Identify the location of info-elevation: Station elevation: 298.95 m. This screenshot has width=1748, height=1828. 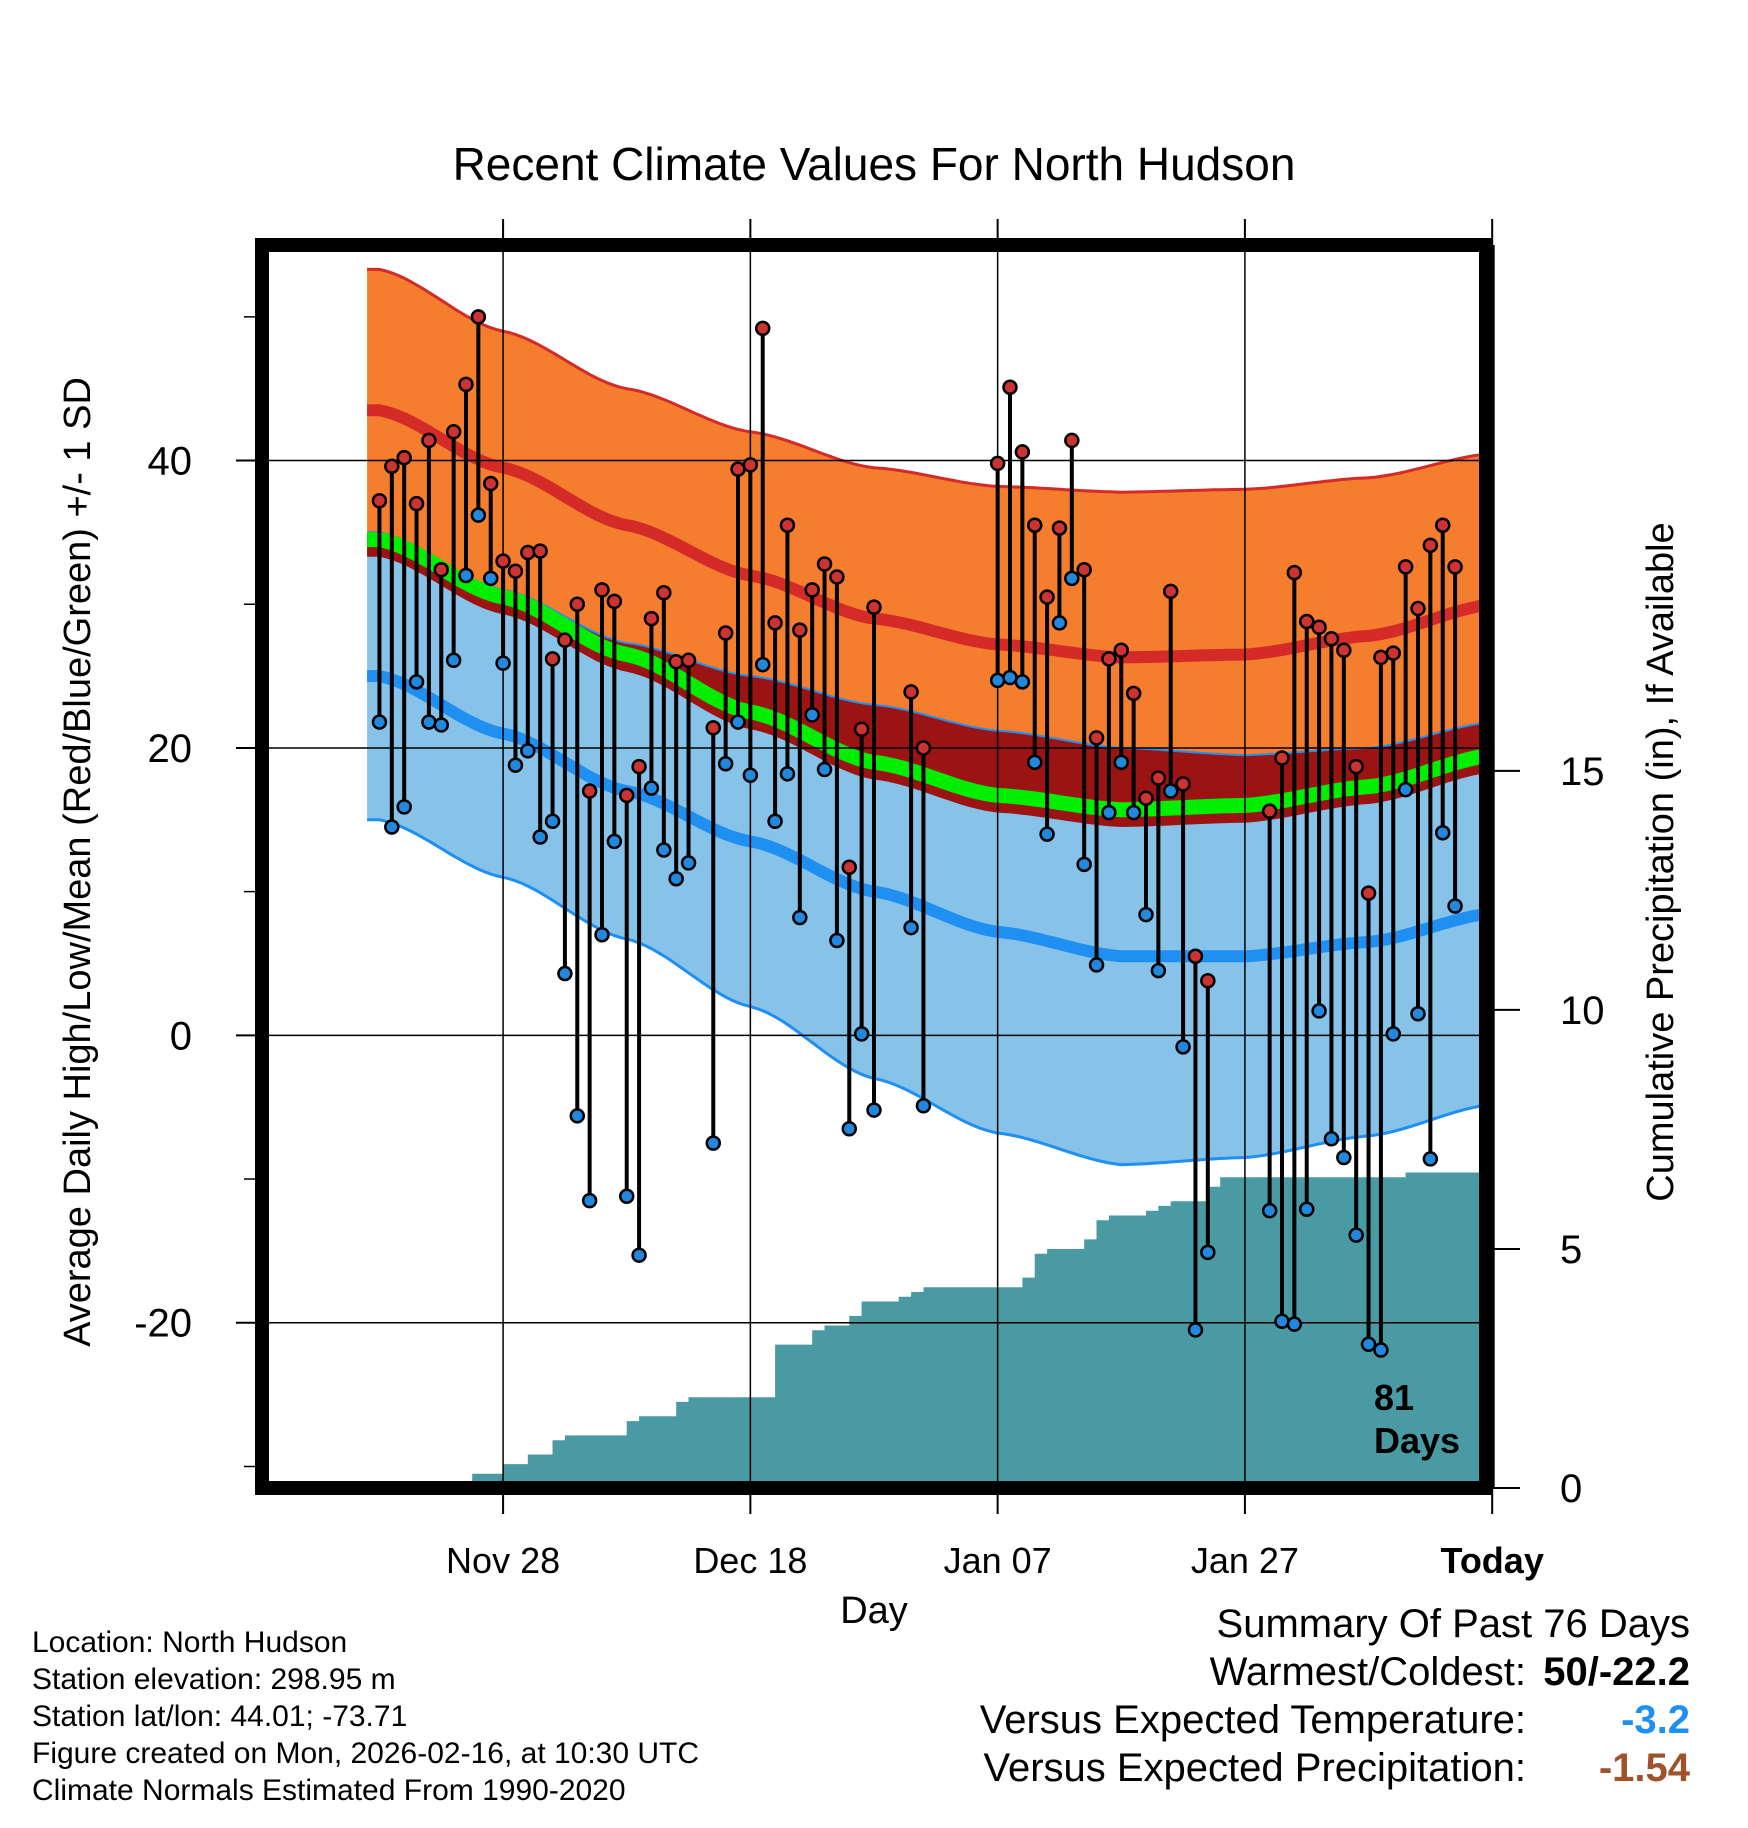
(214, 1679).